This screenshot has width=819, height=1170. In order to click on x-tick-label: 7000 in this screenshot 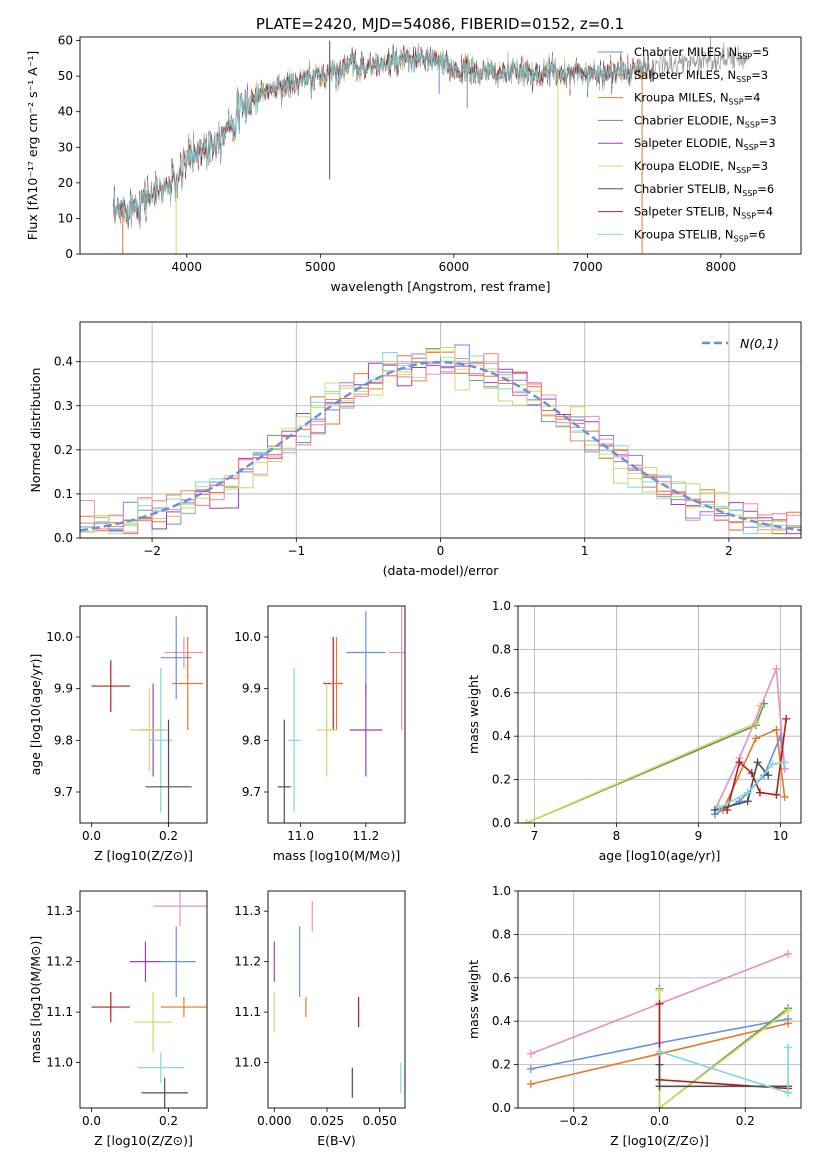, I will do `click(587, 267)`.